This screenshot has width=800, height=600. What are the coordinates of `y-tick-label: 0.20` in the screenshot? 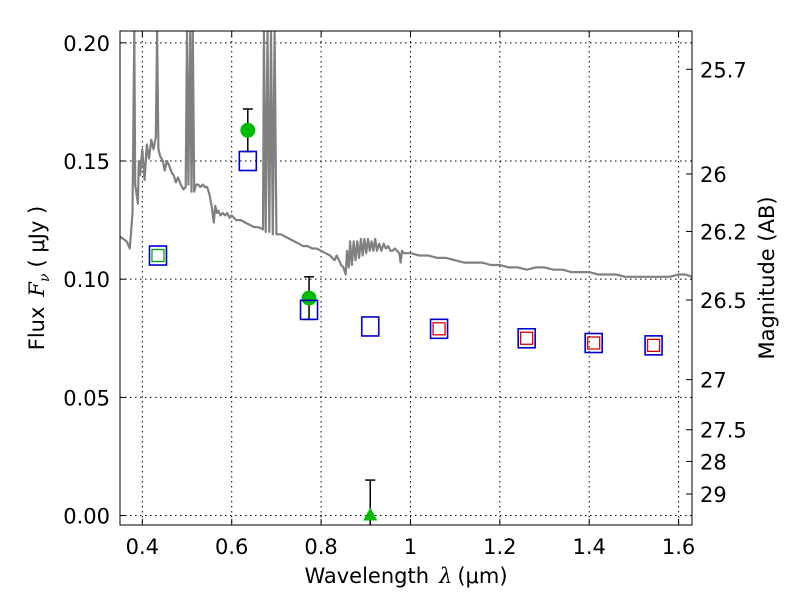 It's located at (86, 44).